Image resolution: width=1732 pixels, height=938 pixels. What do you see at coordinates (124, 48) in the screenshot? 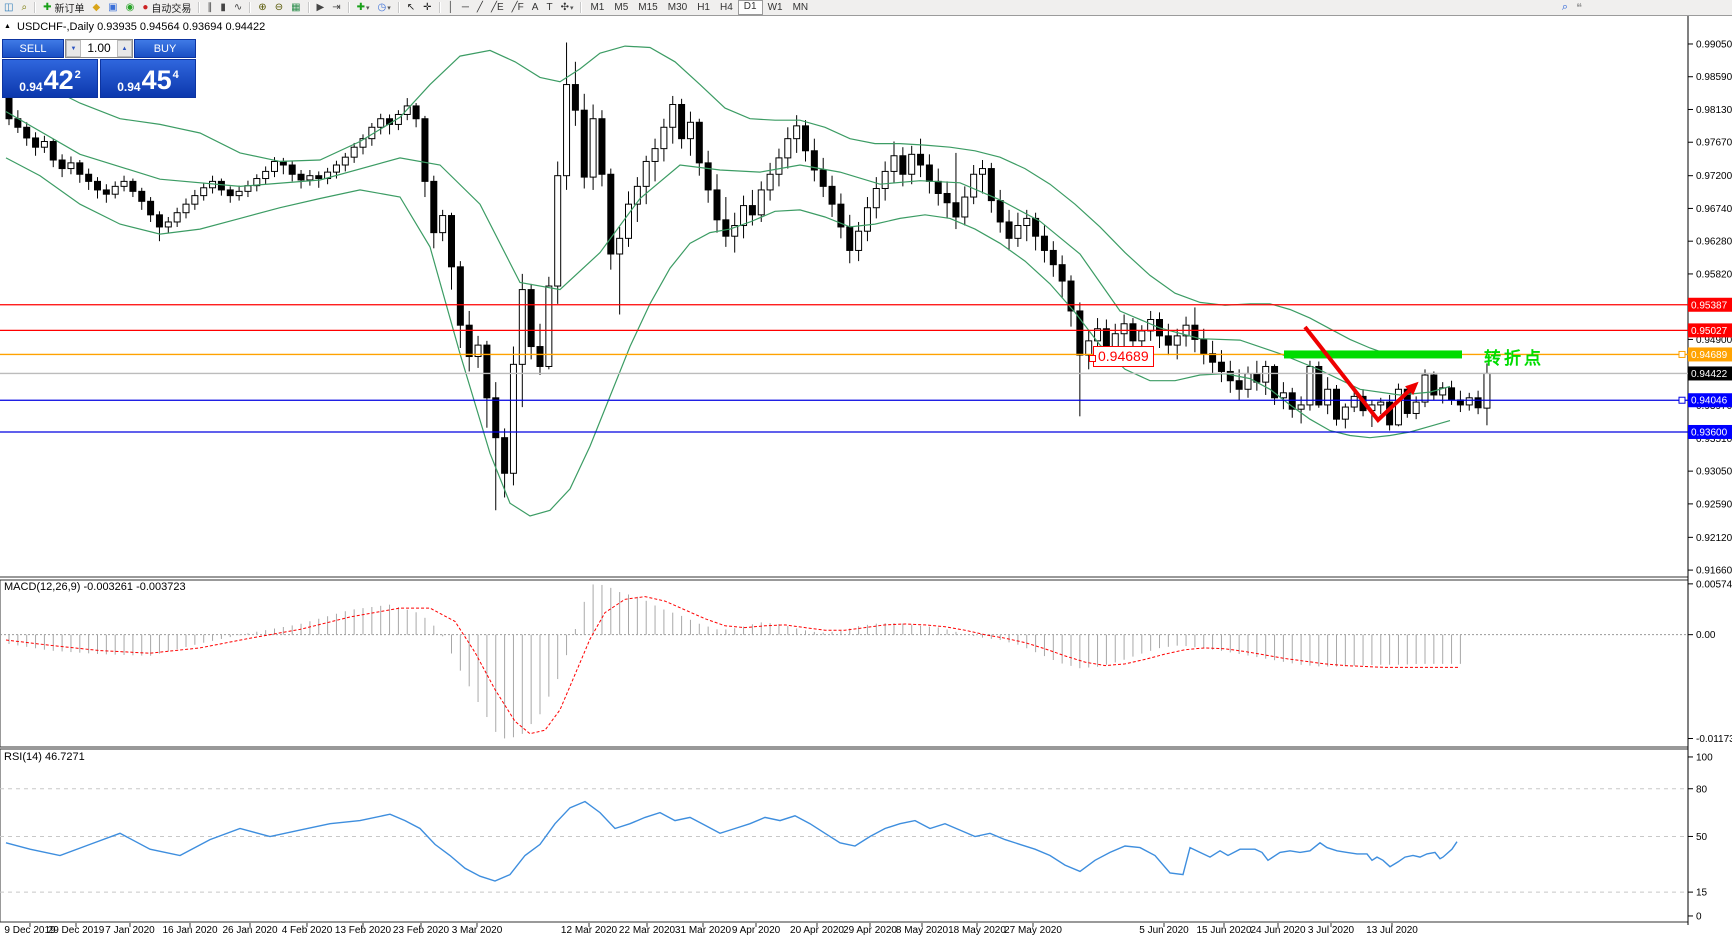
I see `volume-up-button: ▲` at bounding box center [124, 48].